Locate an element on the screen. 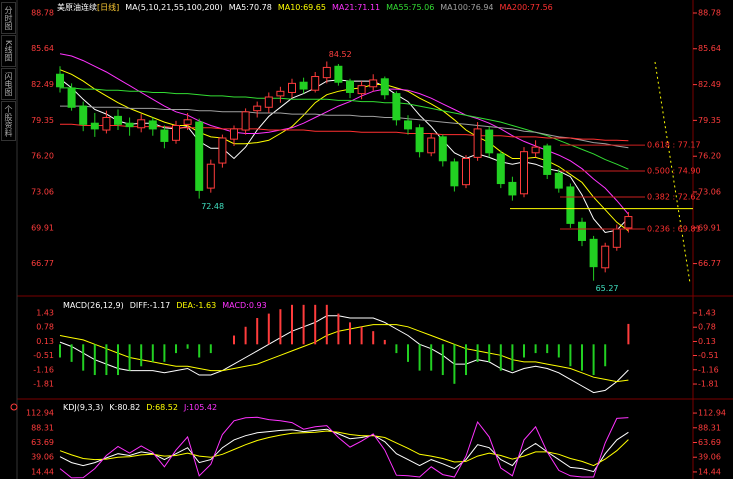 The height and width of the screenshot is (479, 733). legend-entry: K:80.82 is located at coordinates (124, 407).